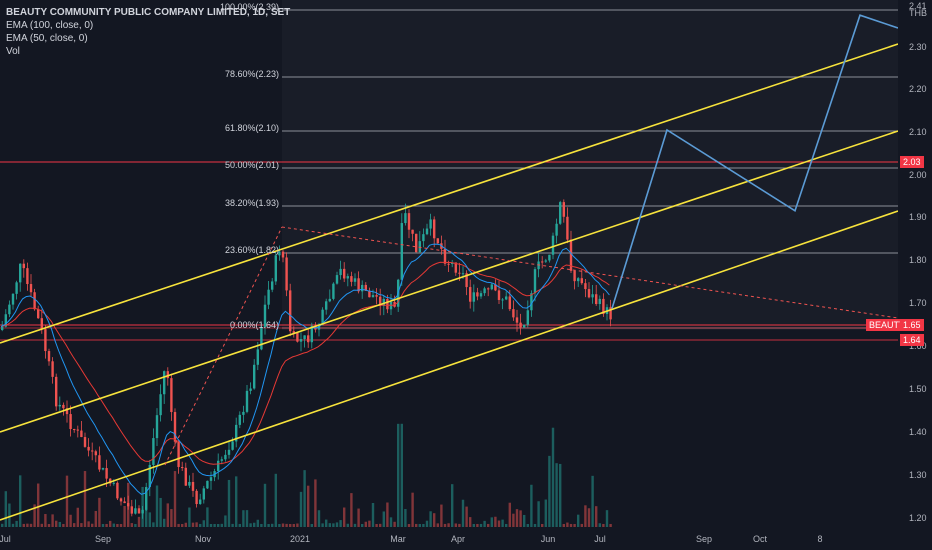 The image size is (932, 550). Describe the element at coordinates (915, 265) in the screenshot. I see `price-axis` at that location.